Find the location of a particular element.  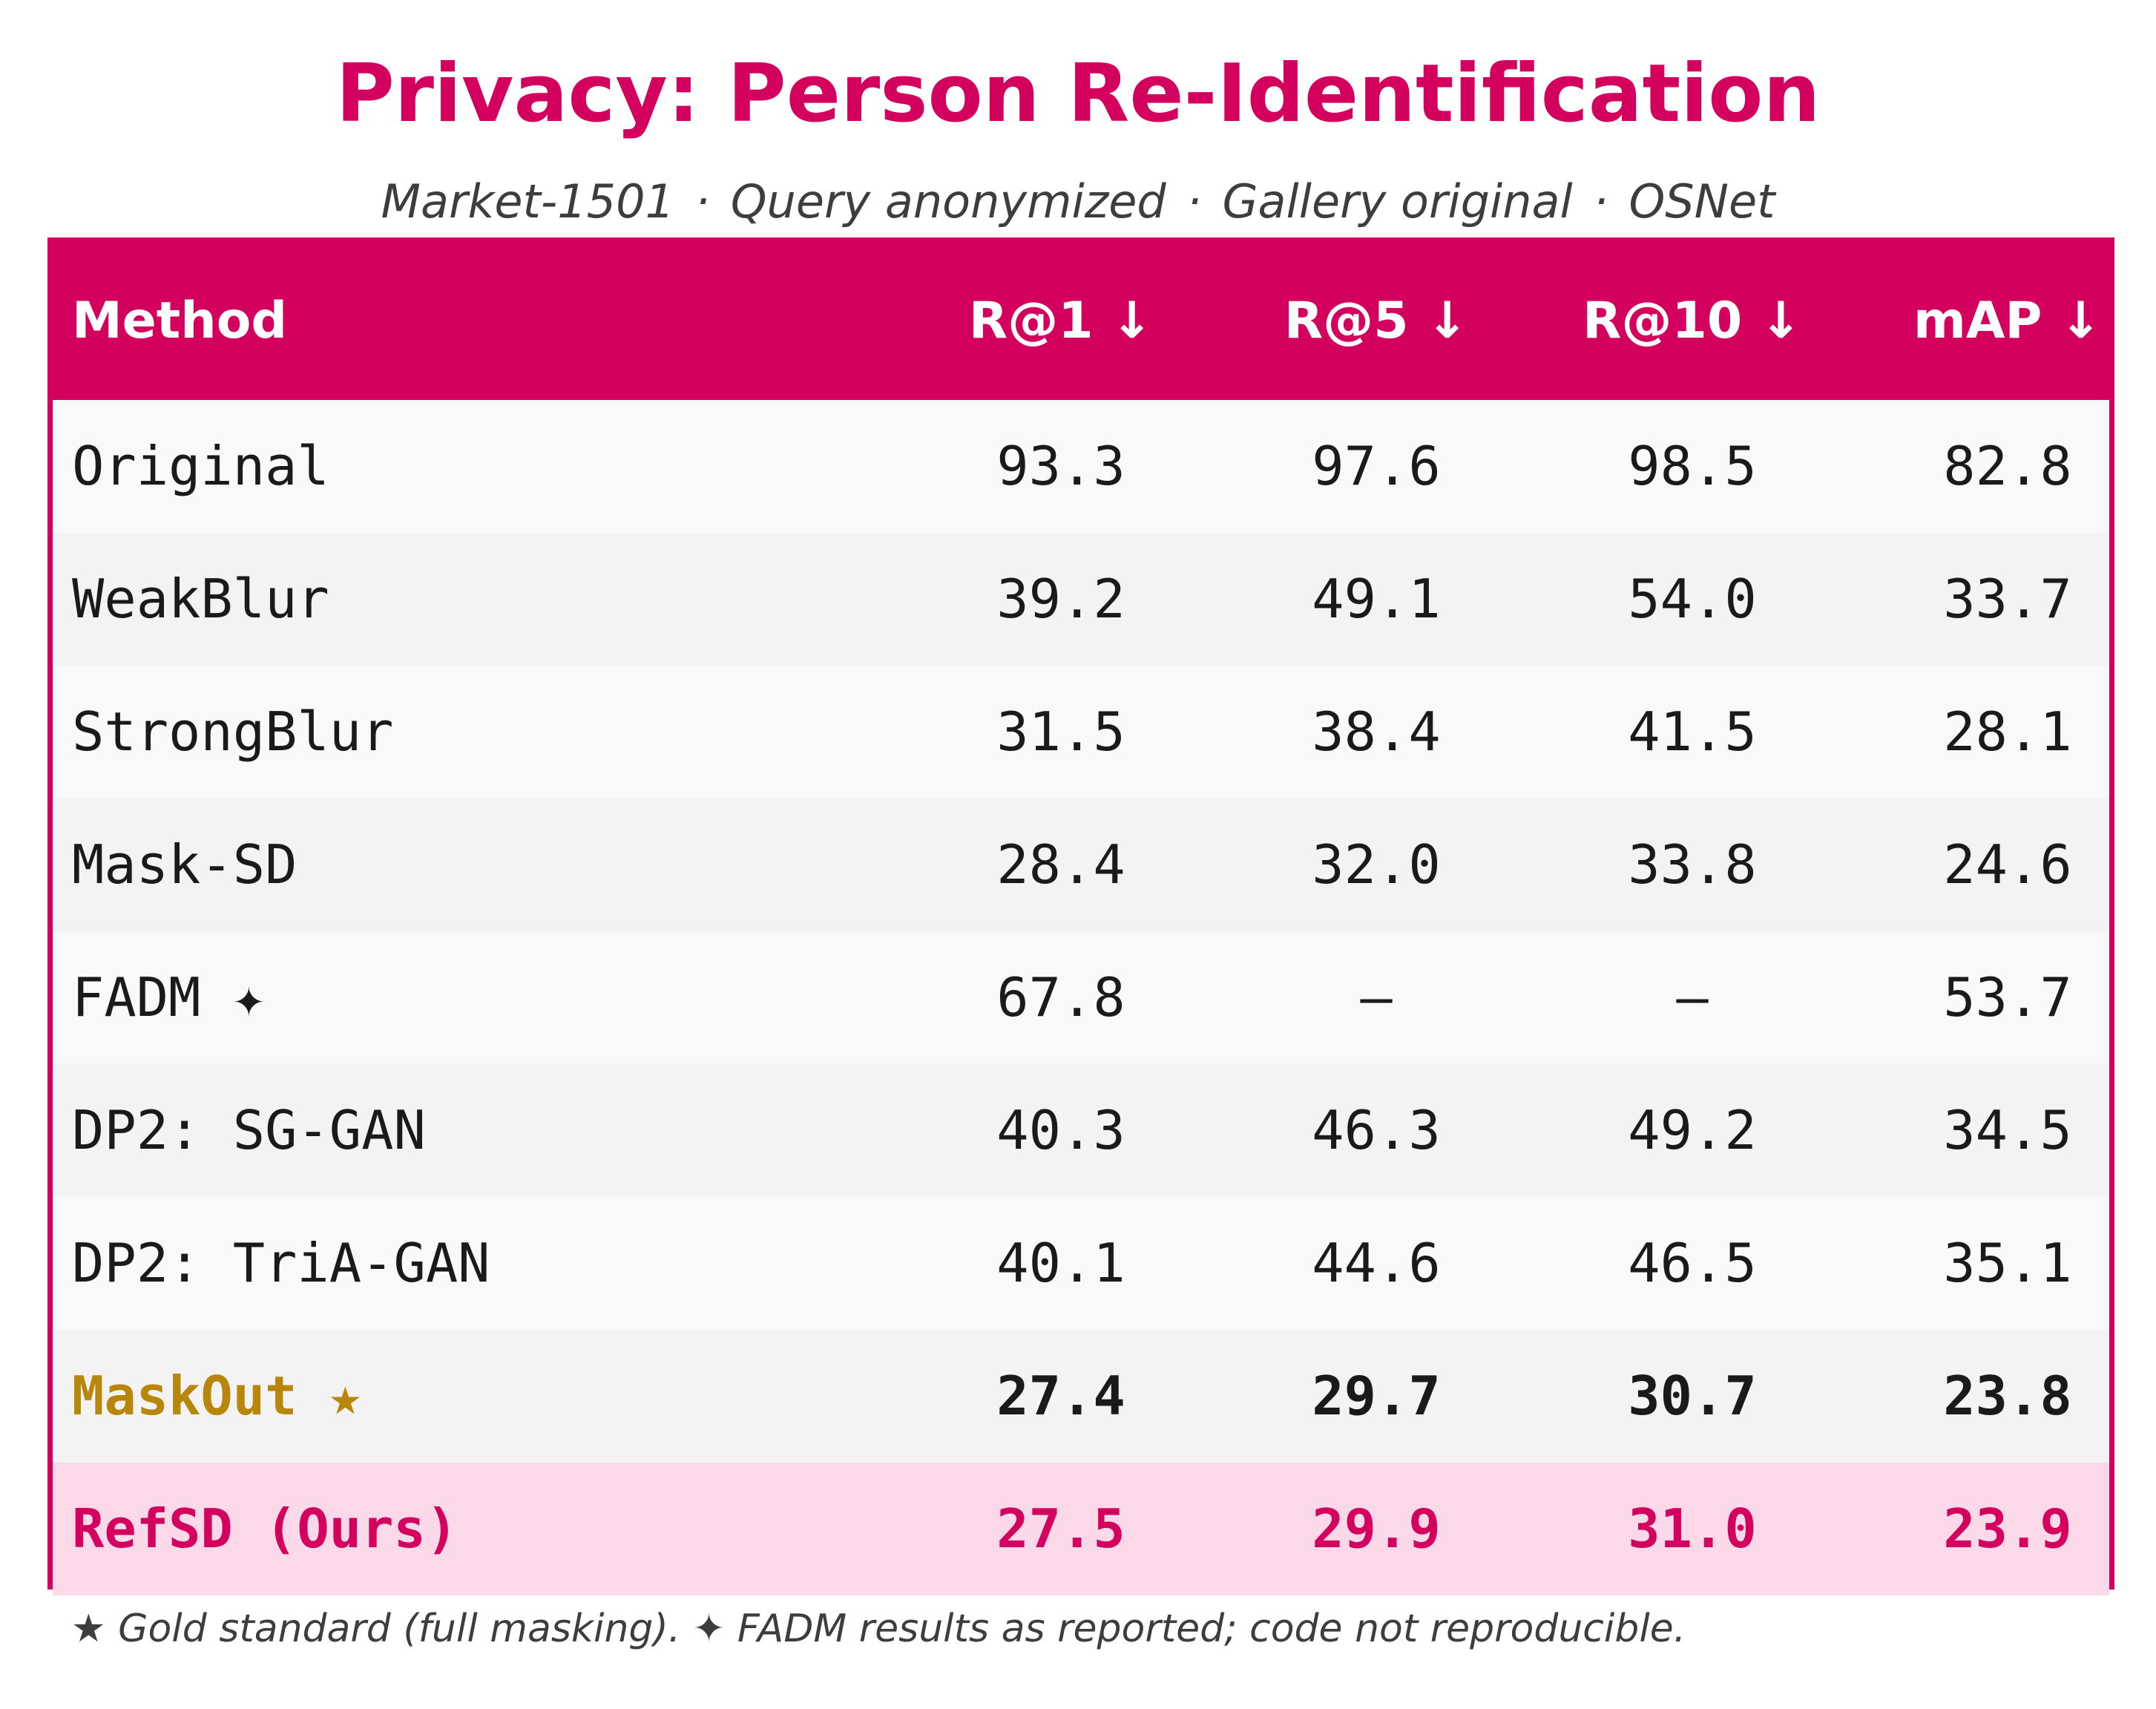

chart-title: Privacy: Person Re-Identification is located at coordinates (1078, 93).